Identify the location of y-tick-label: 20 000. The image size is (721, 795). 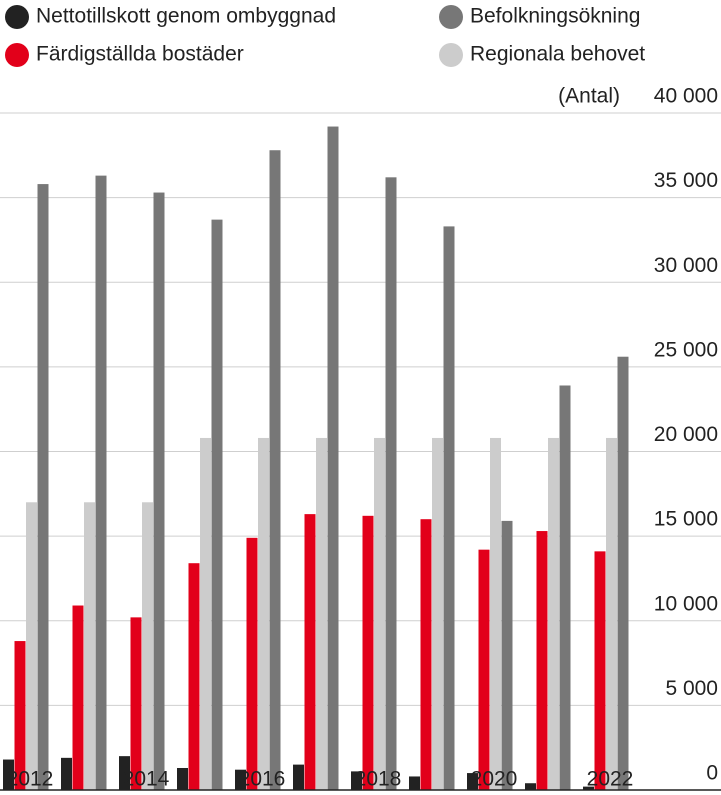
(686, 434).